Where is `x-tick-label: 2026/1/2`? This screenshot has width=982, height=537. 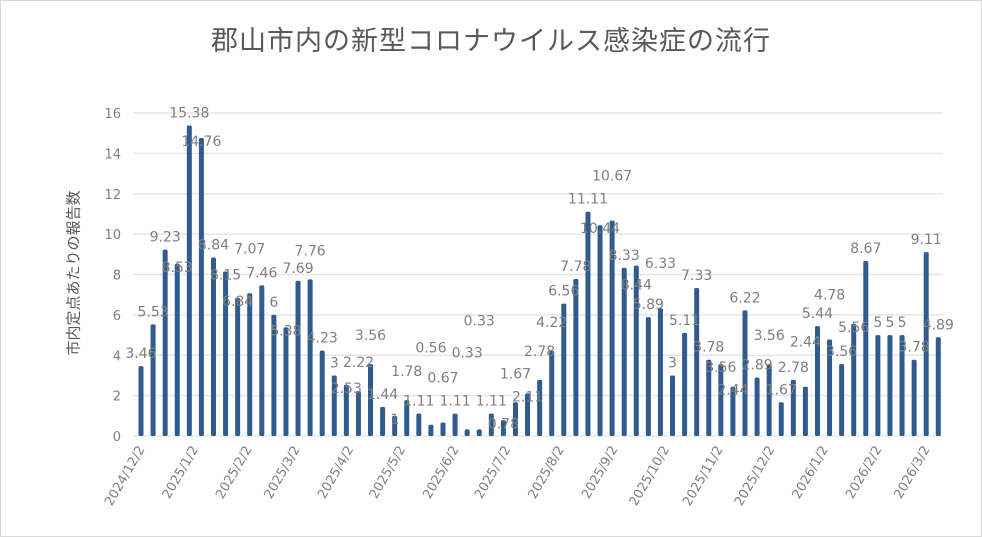 x-tick-label: 2026/1/2 is located at coordinates (811, 473).